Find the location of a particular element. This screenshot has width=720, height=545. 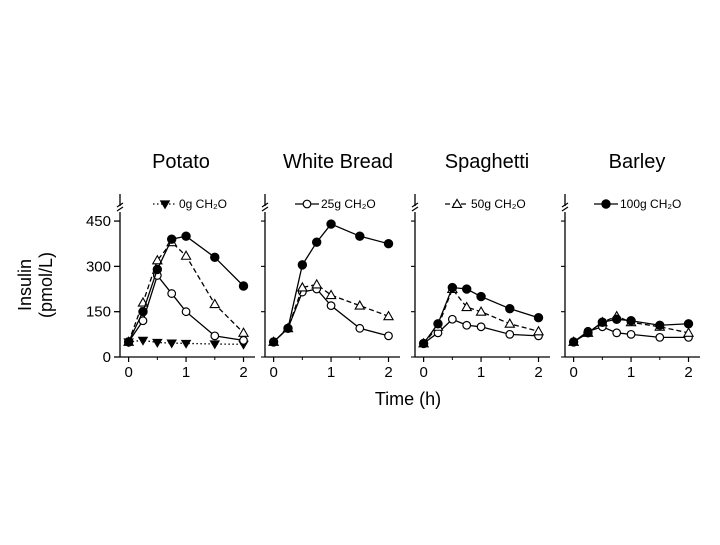

legend-label: 25g CH₂O is located at coordinates (348, 204).